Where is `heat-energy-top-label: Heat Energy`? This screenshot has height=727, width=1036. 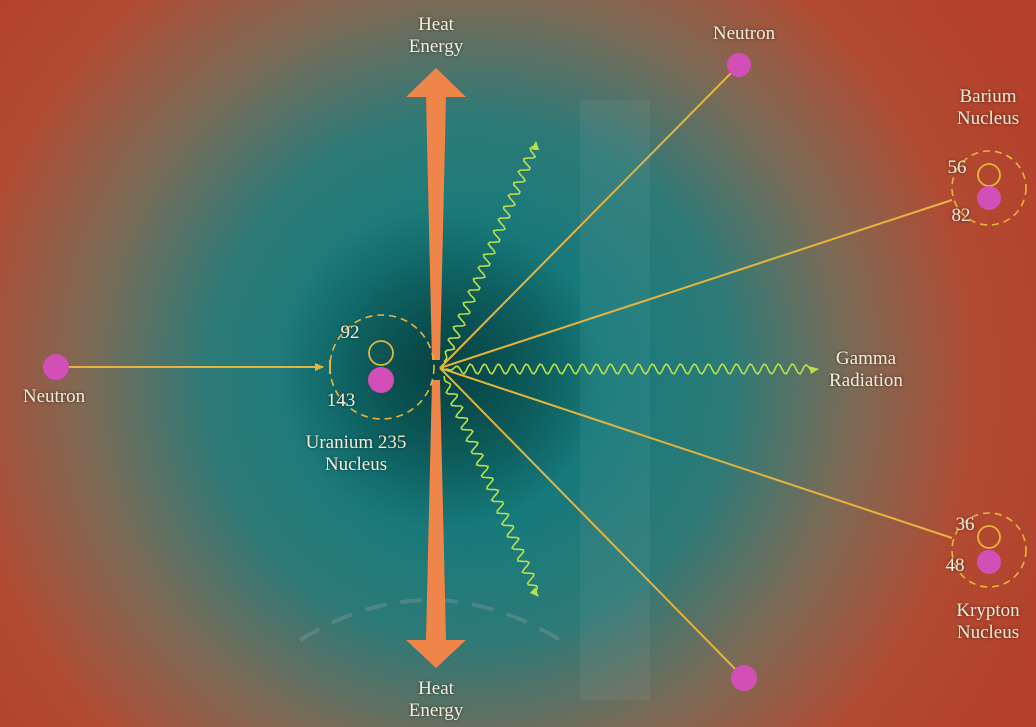 heat-energy-top-label: Heat Energy is located at coordinates (436, 36).